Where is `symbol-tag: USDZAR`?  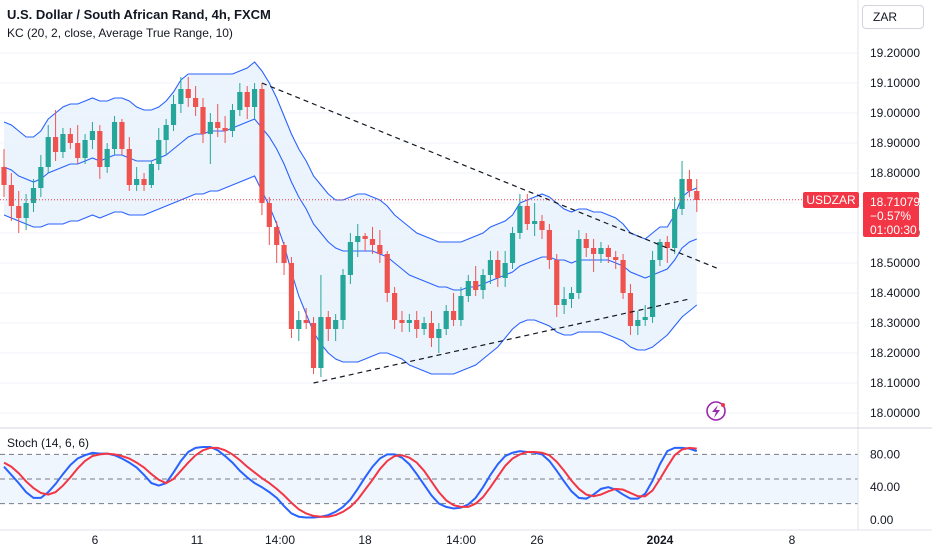
symbol-tag: USDZAR is located at coordinates (831, 200).